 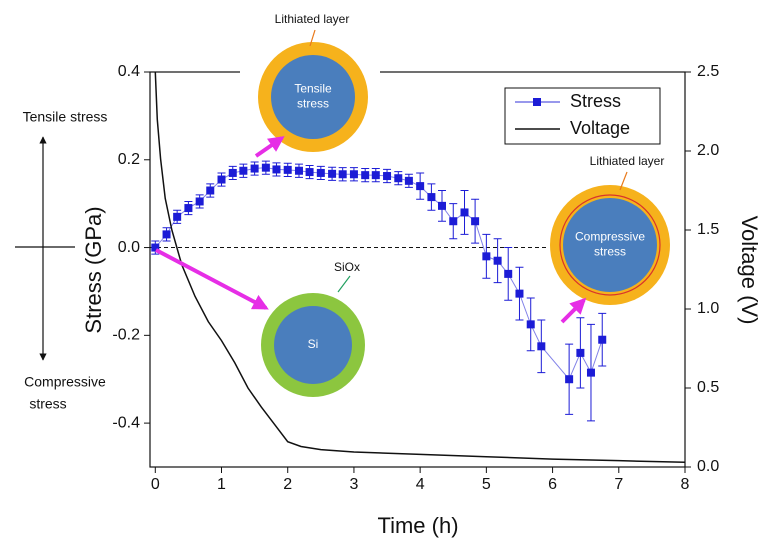 What do you see at coordinates (65, 117) in the screenshot?
I see `tensile-label: Tensile stress` at bounding box center [65, 117].